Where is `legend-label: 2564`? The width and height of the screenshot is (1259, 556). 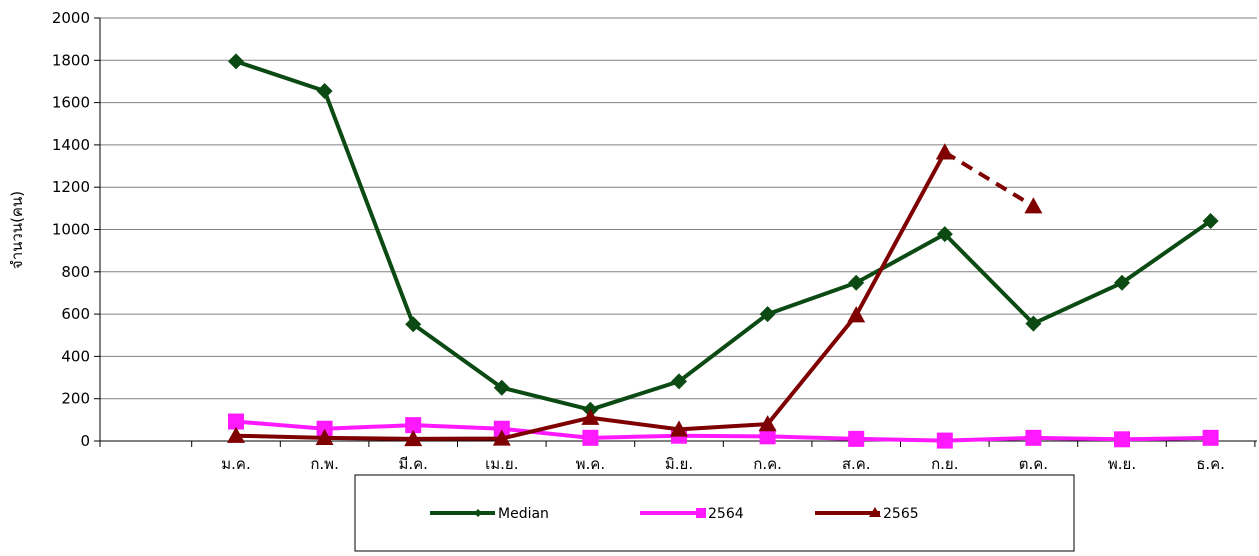
legend-label: 2564 is located at coordinates (726, 514).